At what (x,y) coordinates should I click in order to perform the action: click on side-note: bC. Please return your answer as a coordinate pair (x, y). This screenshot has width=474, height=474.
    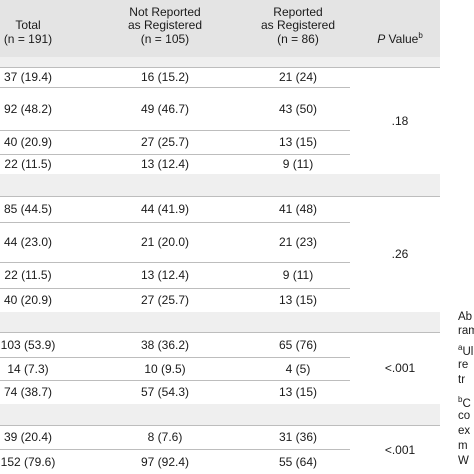
    Looking at the image, I should click on (464, 402).